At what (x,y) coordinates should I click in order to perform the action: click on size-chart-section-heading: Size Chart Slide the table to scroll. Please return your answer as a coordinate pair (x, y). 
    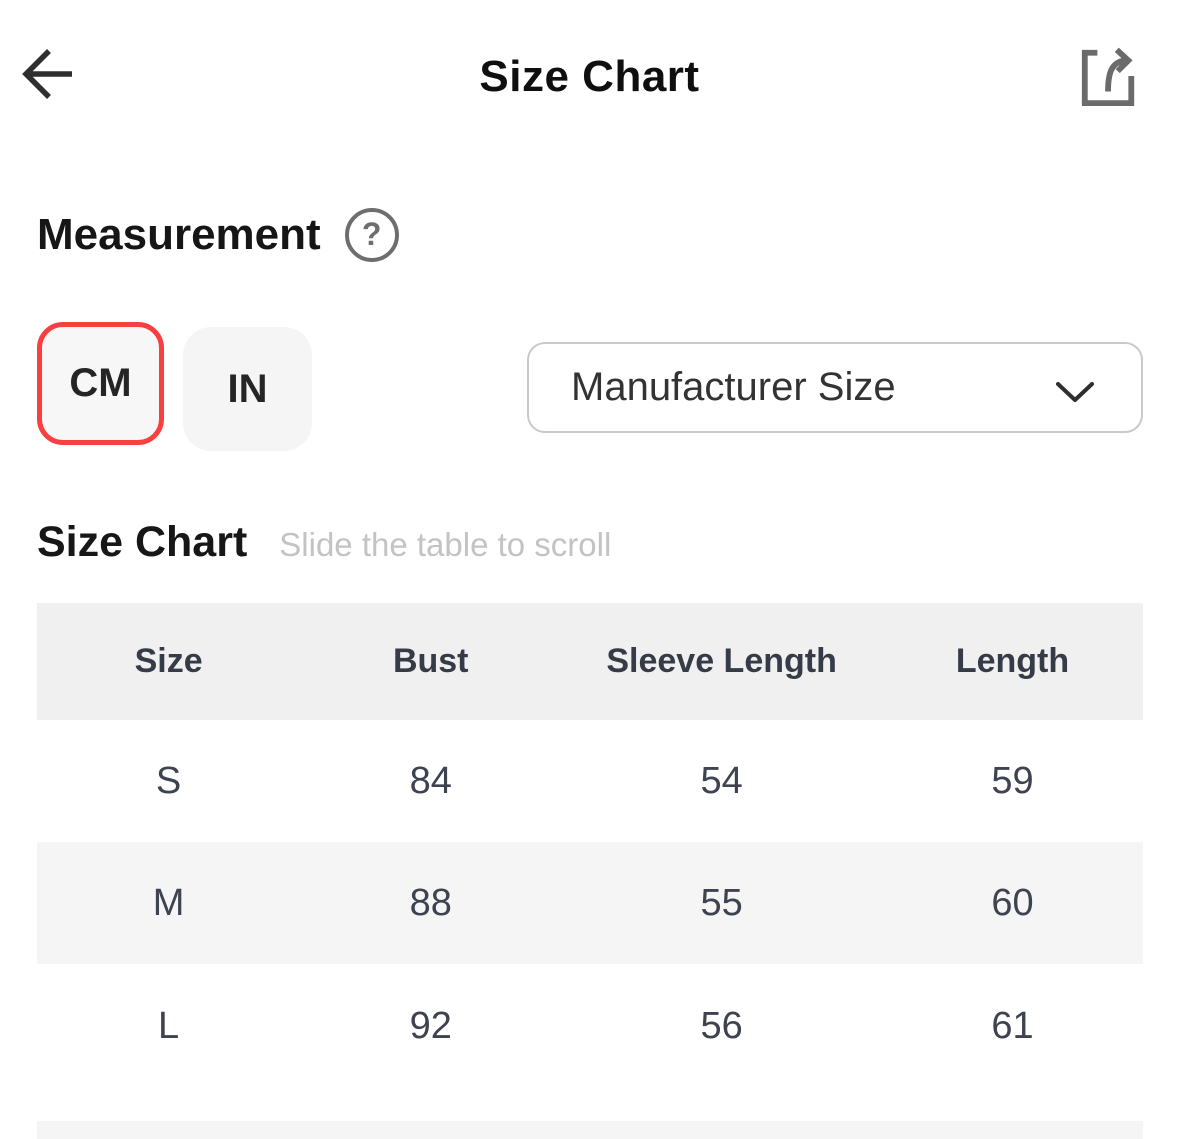
    Looking at the image, I should click on (324, 542).